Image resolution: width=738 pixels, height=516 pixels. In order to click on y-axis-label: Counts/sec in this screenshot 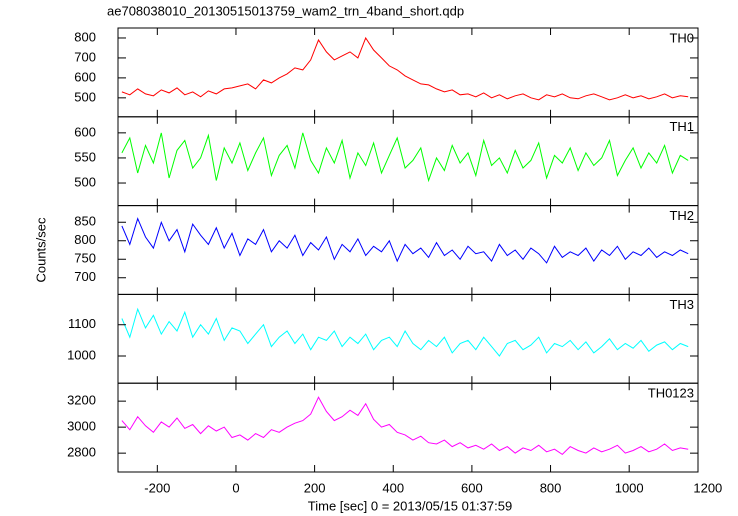, I will do `click(40, 250)`.